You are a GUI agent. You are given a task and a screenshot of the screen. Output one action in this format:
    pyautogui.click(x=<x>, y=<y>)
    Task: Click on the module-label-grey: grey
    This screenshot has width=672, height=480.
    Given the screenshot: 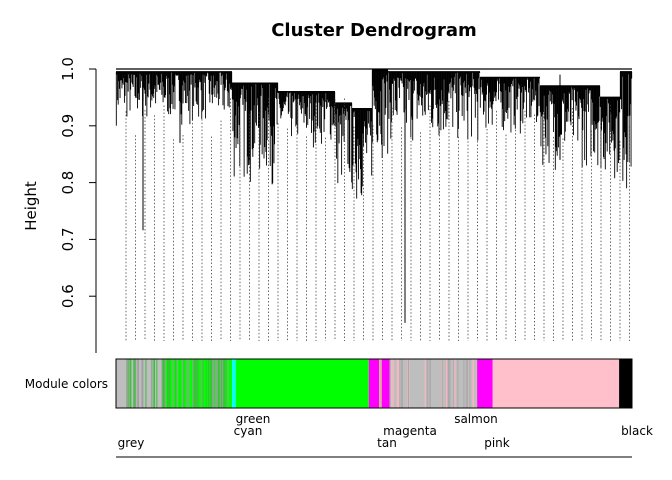 What is the action you would take?
    pyautogui.click(x=131, y=443)
    